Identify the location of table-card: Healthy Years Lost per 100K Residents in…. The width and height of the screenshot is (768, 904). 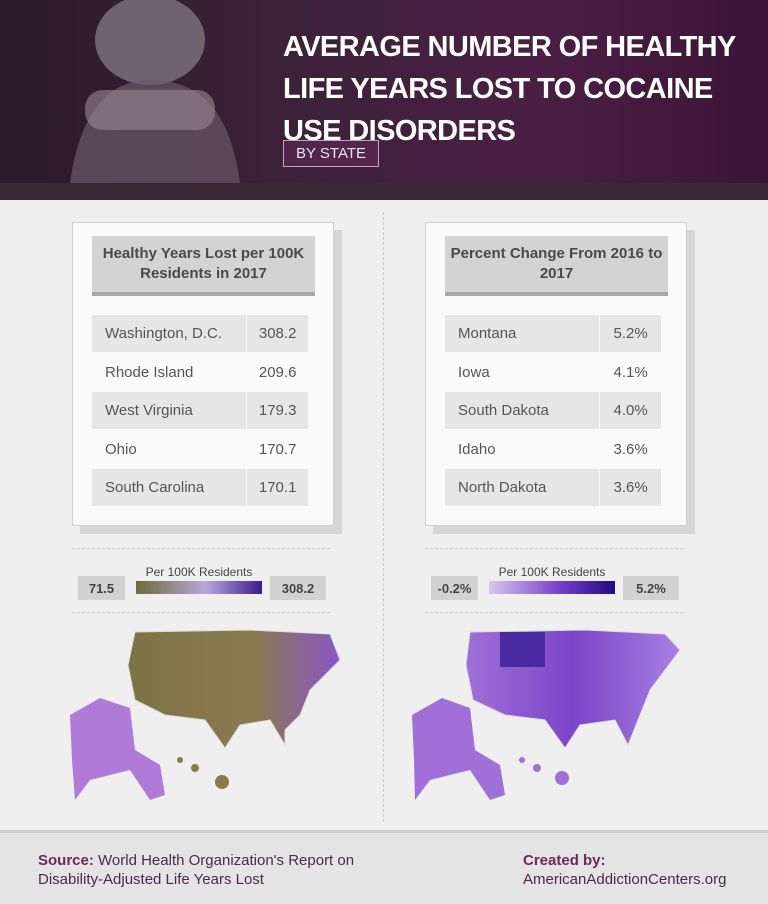
(203, 374).